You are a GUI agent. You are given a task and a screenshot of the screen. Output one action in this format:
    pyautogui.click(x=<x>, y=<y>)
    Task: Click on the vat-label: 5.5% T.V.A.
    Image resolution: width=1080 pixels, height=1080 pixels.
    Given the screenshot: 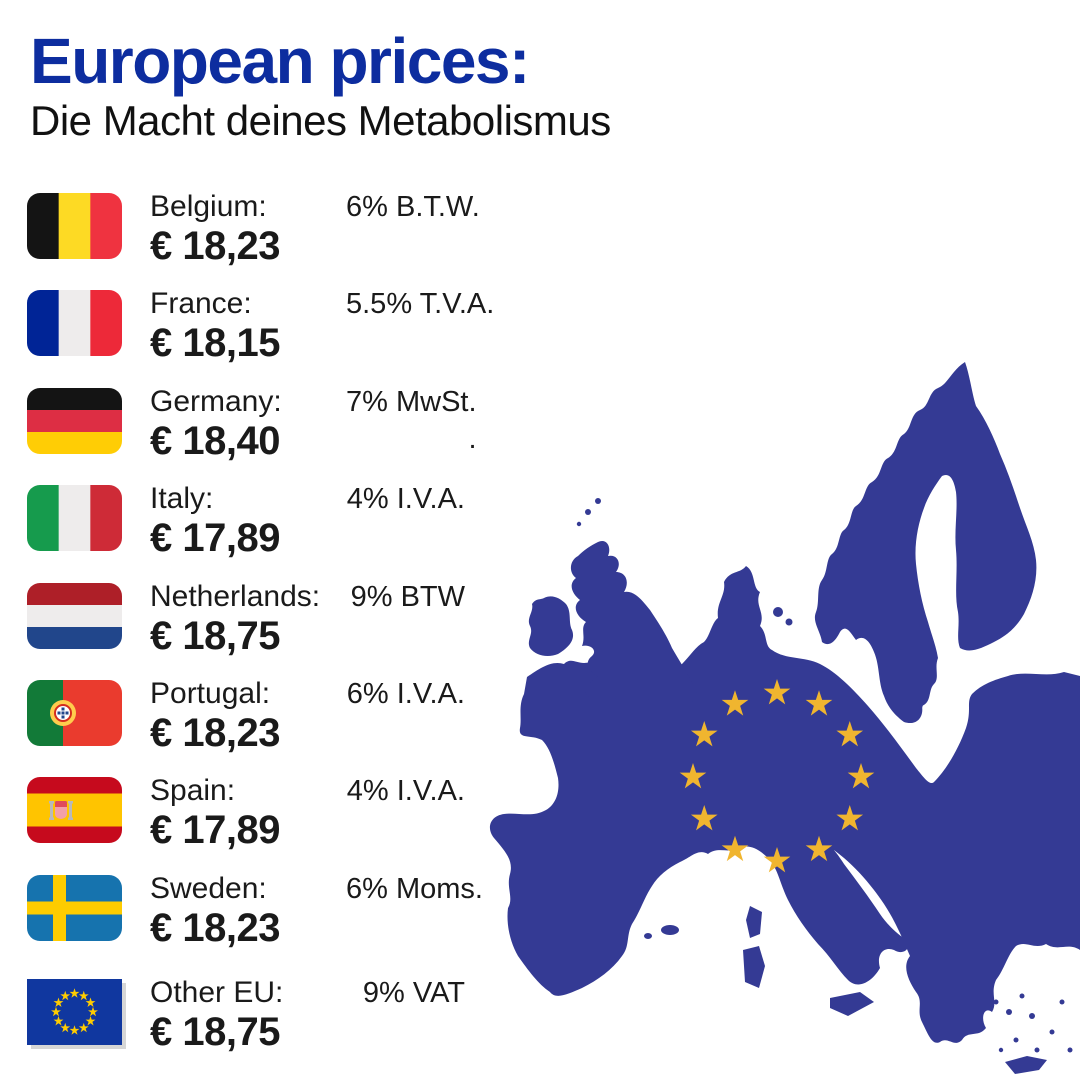 What is the action you would take?
    pyautogui.click(x=420, y=304)
    